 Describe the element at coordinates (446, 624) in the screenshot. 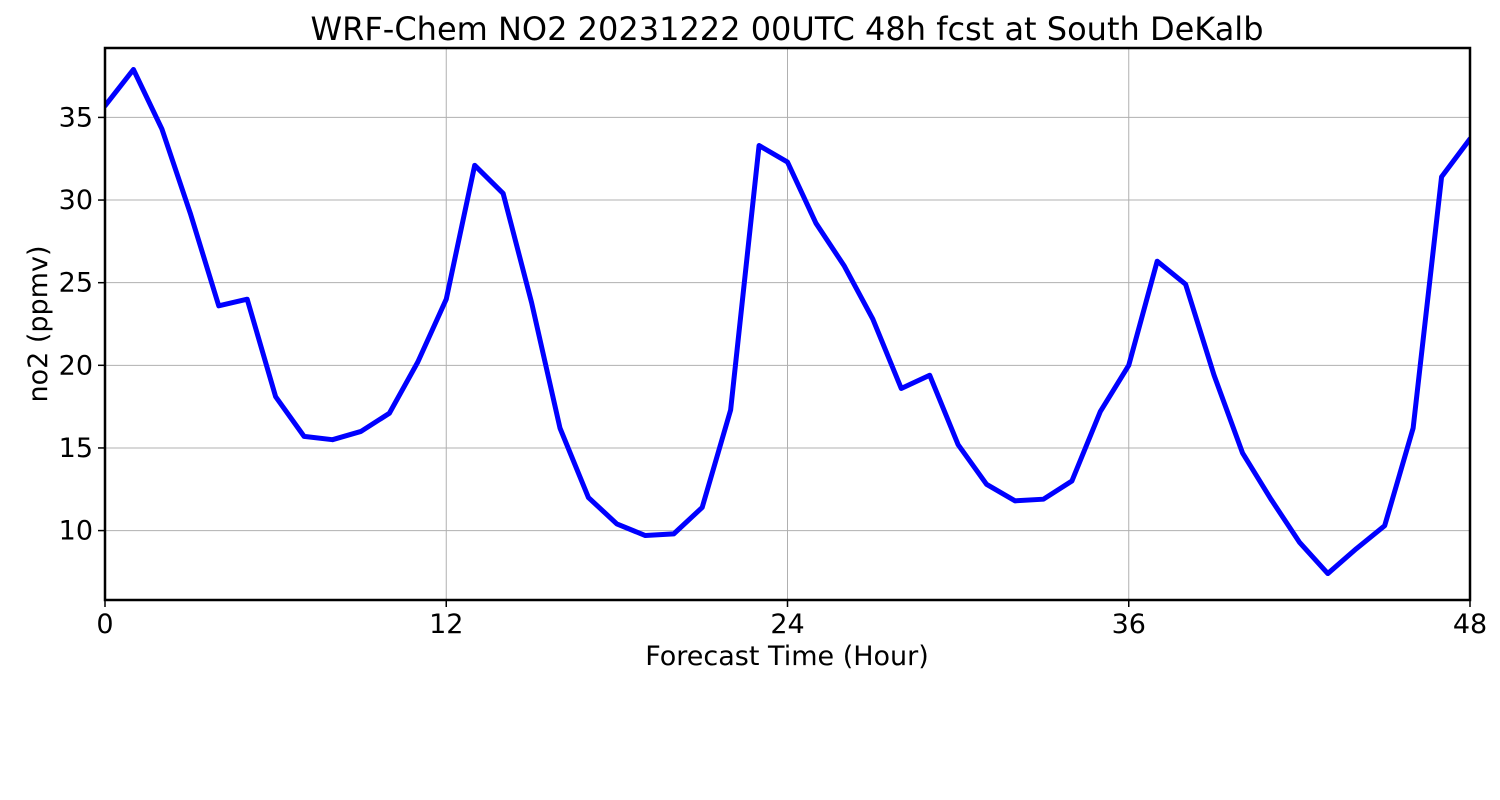

I see `x-tick-label: 12` at that location.